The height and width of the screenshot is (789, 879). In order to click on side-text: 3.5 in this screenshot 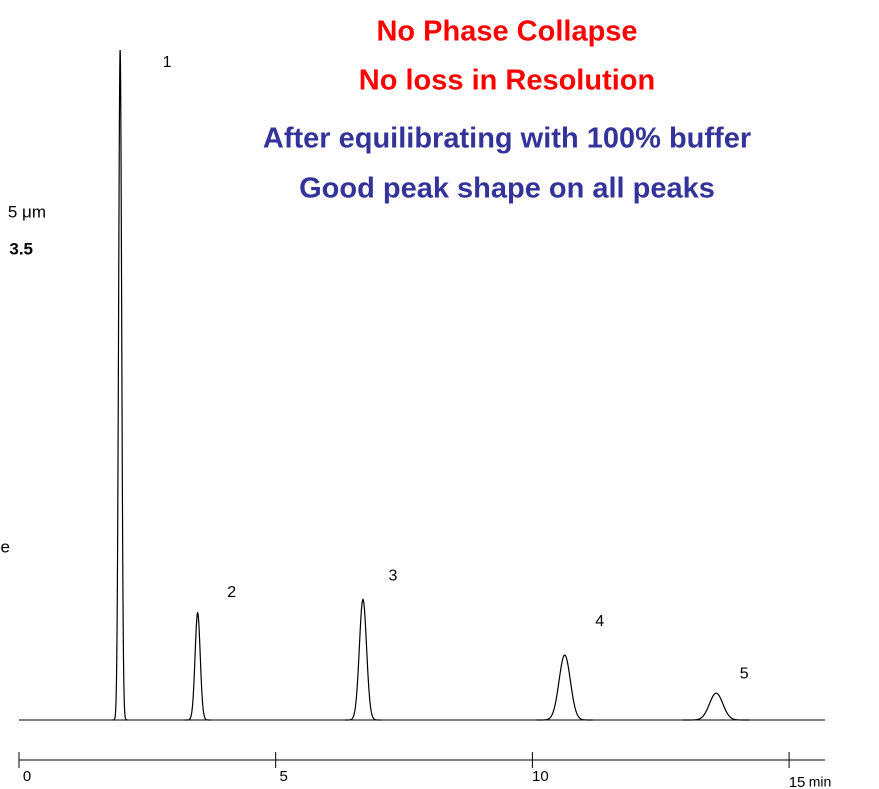, I will do `click(21, 248)`.